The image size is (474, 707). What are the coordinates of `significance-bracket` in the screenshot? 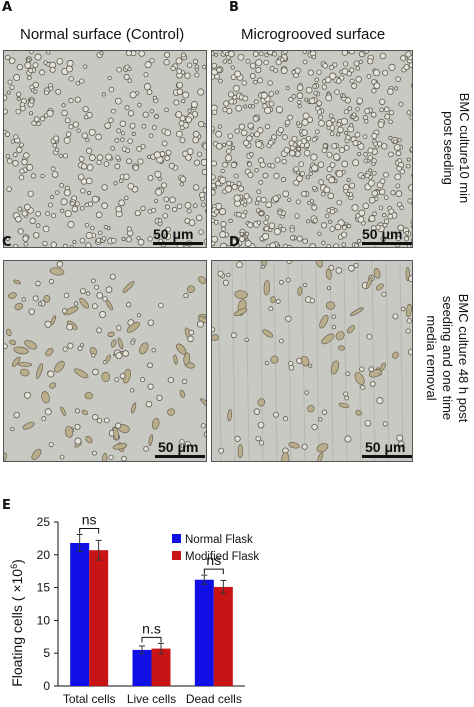 It's located at (89, 530).